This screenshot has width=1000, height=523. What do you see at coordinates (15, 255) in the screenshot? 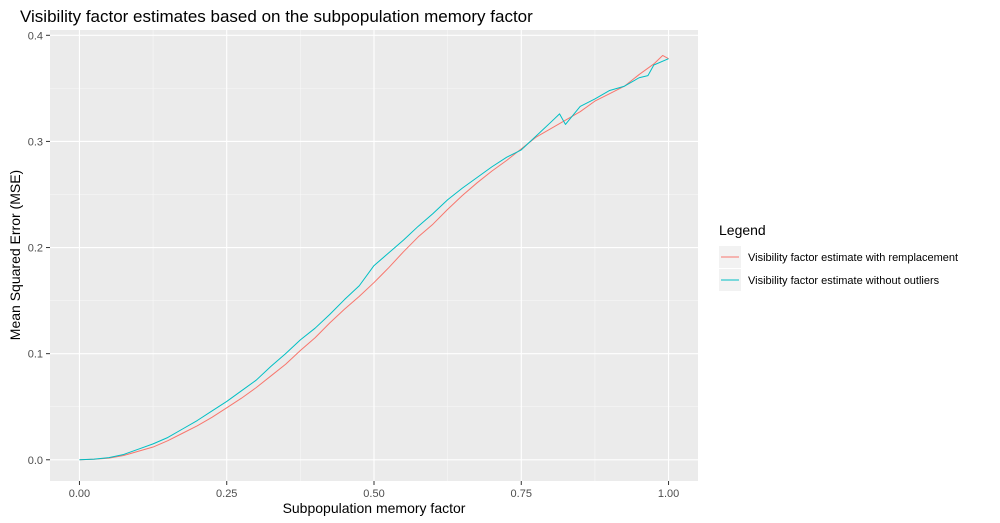
I see `y-axis-title: Mean Squared Error (MSE)` at bounding box center [15, 255].